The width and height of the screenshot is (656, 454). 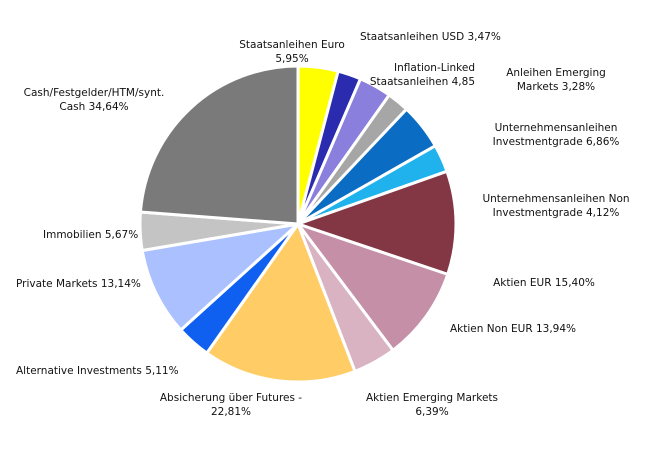 I want to click on slice-label: Inflation-Linked Staatsanleihen 4,85, so click(x=422, y=75).